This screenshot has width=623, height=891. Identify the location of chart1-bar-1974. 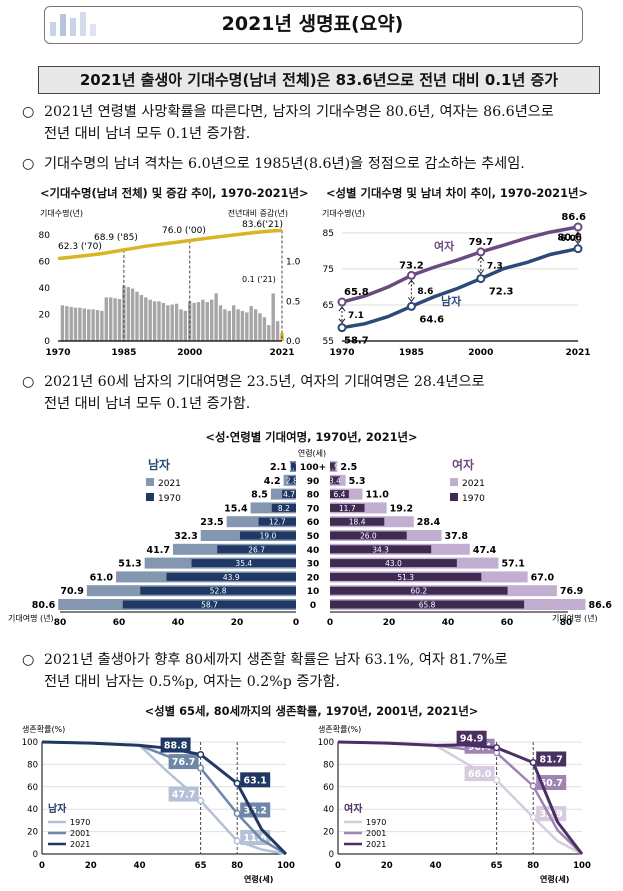
(75, 324).